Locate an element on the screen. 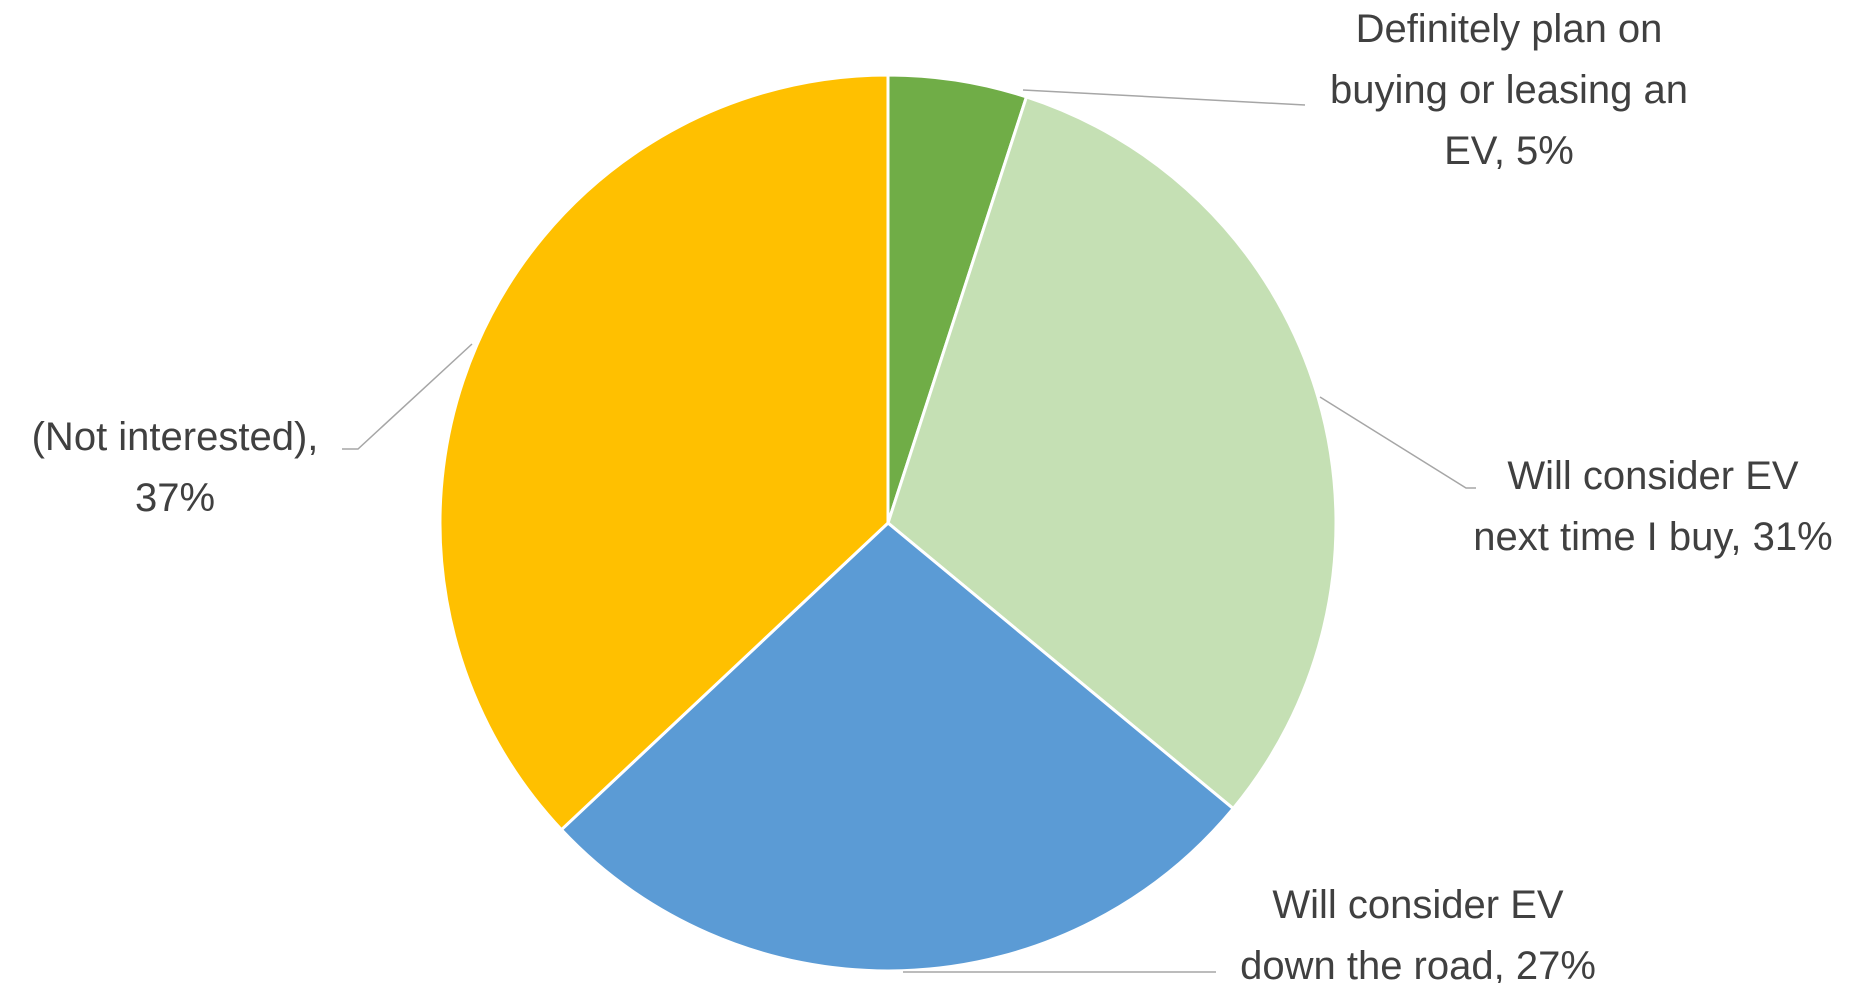 The width and height of the screenshot is (1861, 983). data-label-will-consider-ev-next-time-i-buy: Will consider EV next time I buy, 31% is located at coordinates (1652, 506).